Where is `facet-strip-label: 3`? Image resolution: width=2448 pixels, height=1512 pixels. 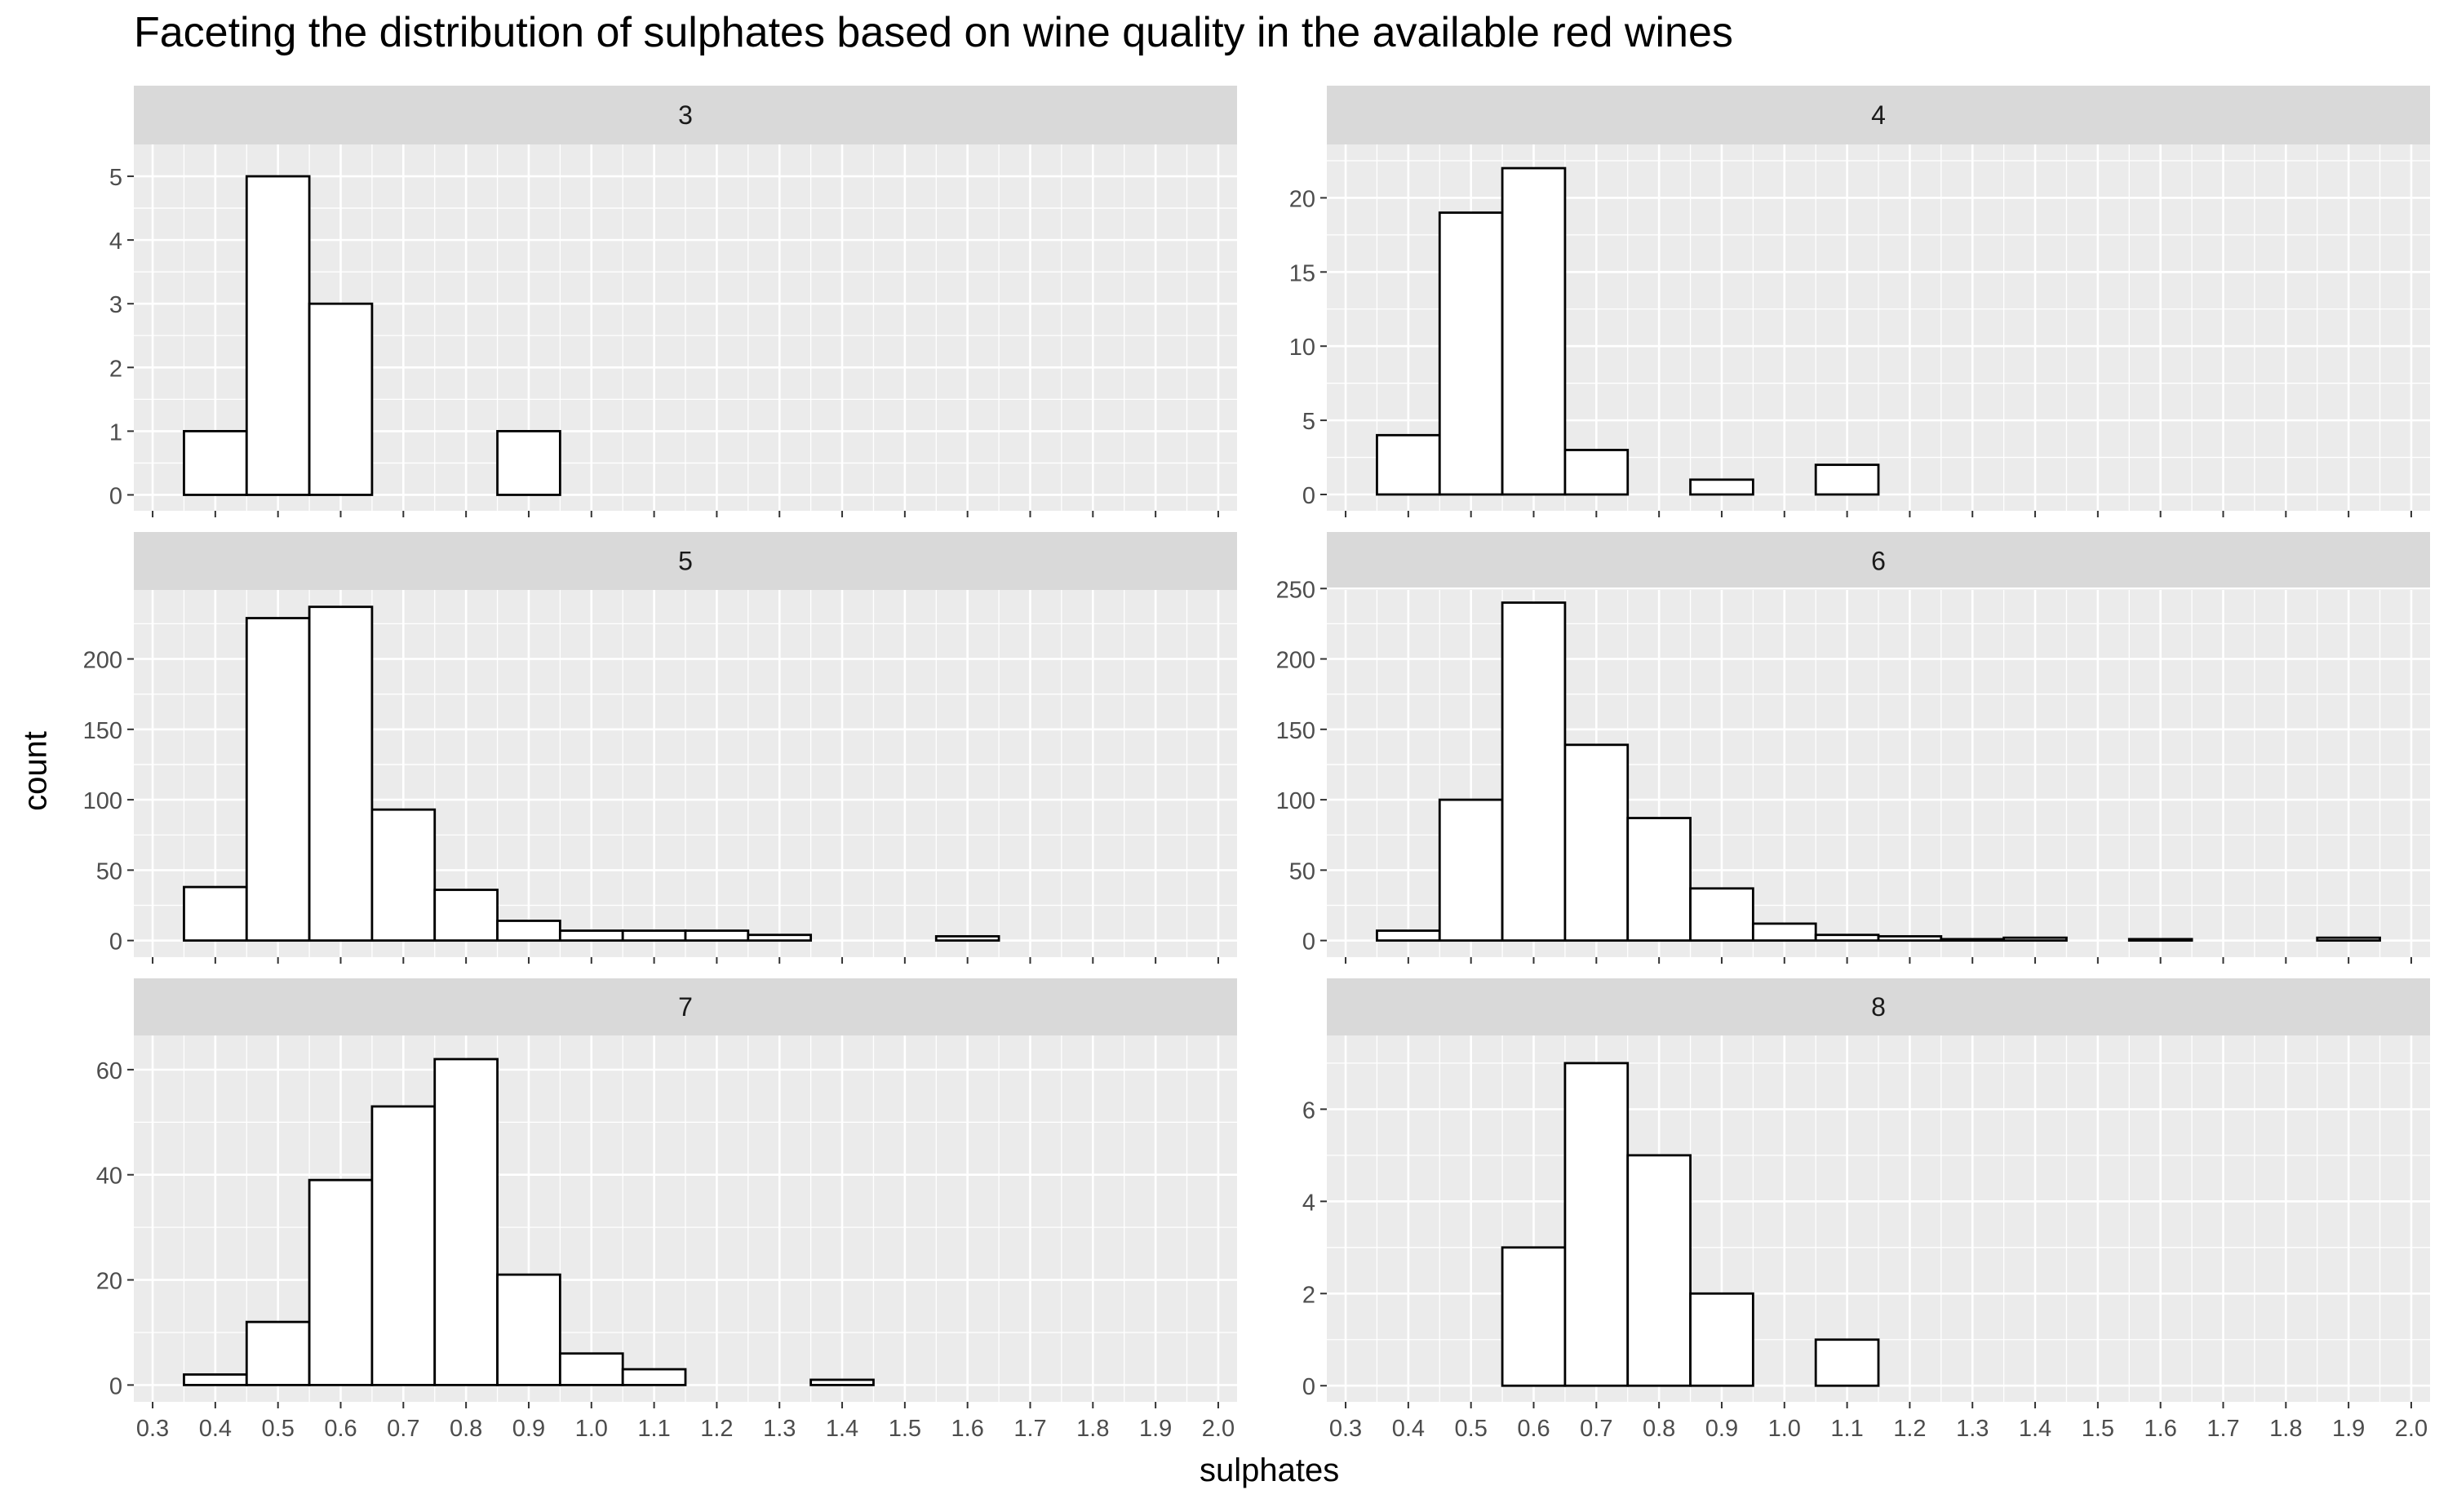
facet-strip-label: 3 is located at coordinates (685, 115).